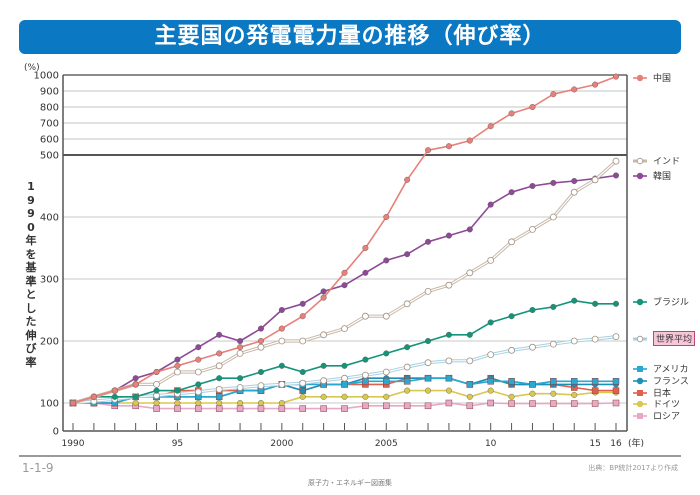 This screenshot has height=495, width=700. What do you see at coordinates (386, 216) in the screenshot?
I see `series-中国-point-2005` at bounding box center [386, 216].